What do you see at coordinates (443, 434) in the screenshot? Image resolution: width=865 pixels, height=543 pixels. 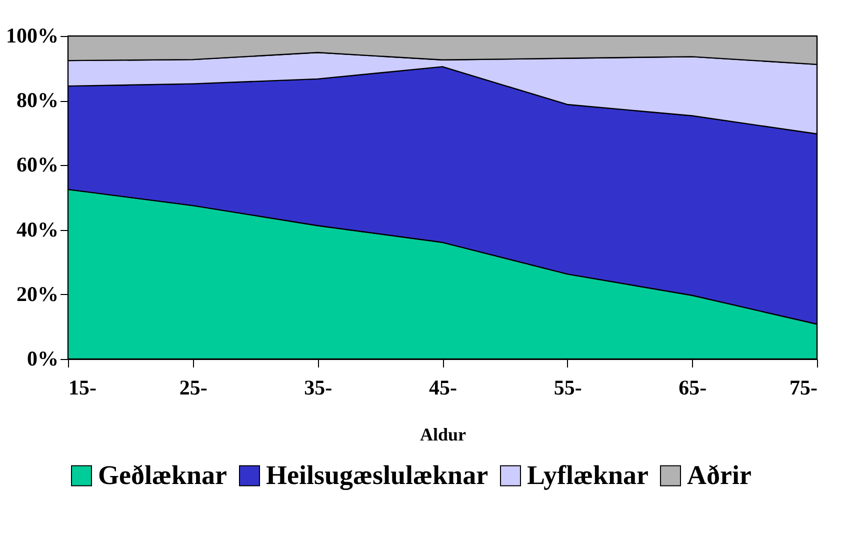 I see `x-axis-title: Aldur` at bounding box center [443, 434].